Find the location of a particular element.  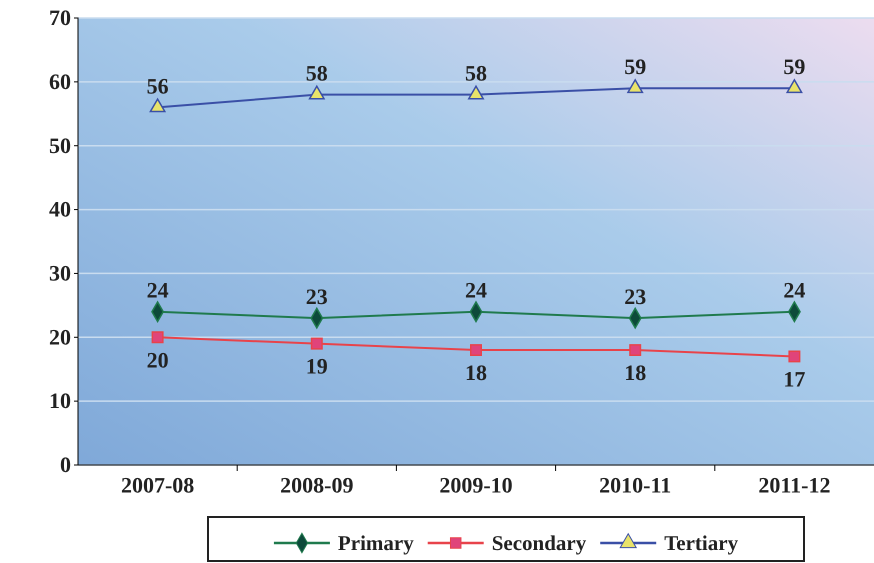

y-tick-label: 50 is located at coordinates (60, 145).